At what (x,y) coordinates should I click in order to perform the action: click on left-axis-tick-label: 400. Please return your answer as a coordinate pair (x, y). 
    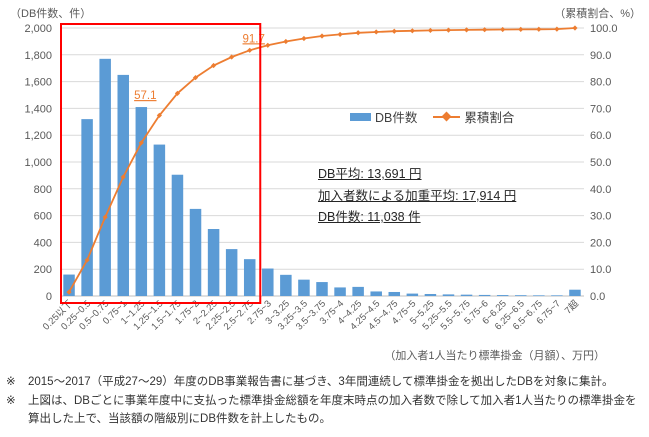
    Looking at the image, I should click on (43, 243).